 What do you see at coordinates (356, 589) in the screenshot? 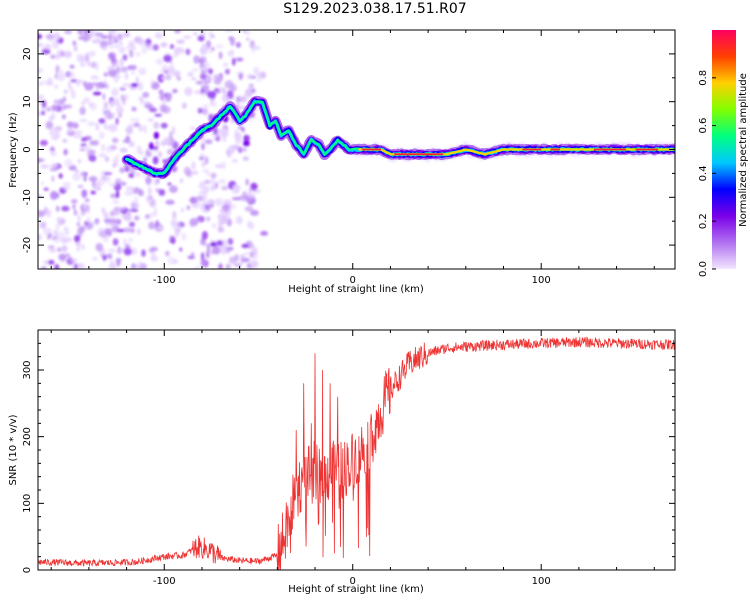
I see `snr-x-axis-label: Height of straight line (km)` at bounding box center [356, 589].